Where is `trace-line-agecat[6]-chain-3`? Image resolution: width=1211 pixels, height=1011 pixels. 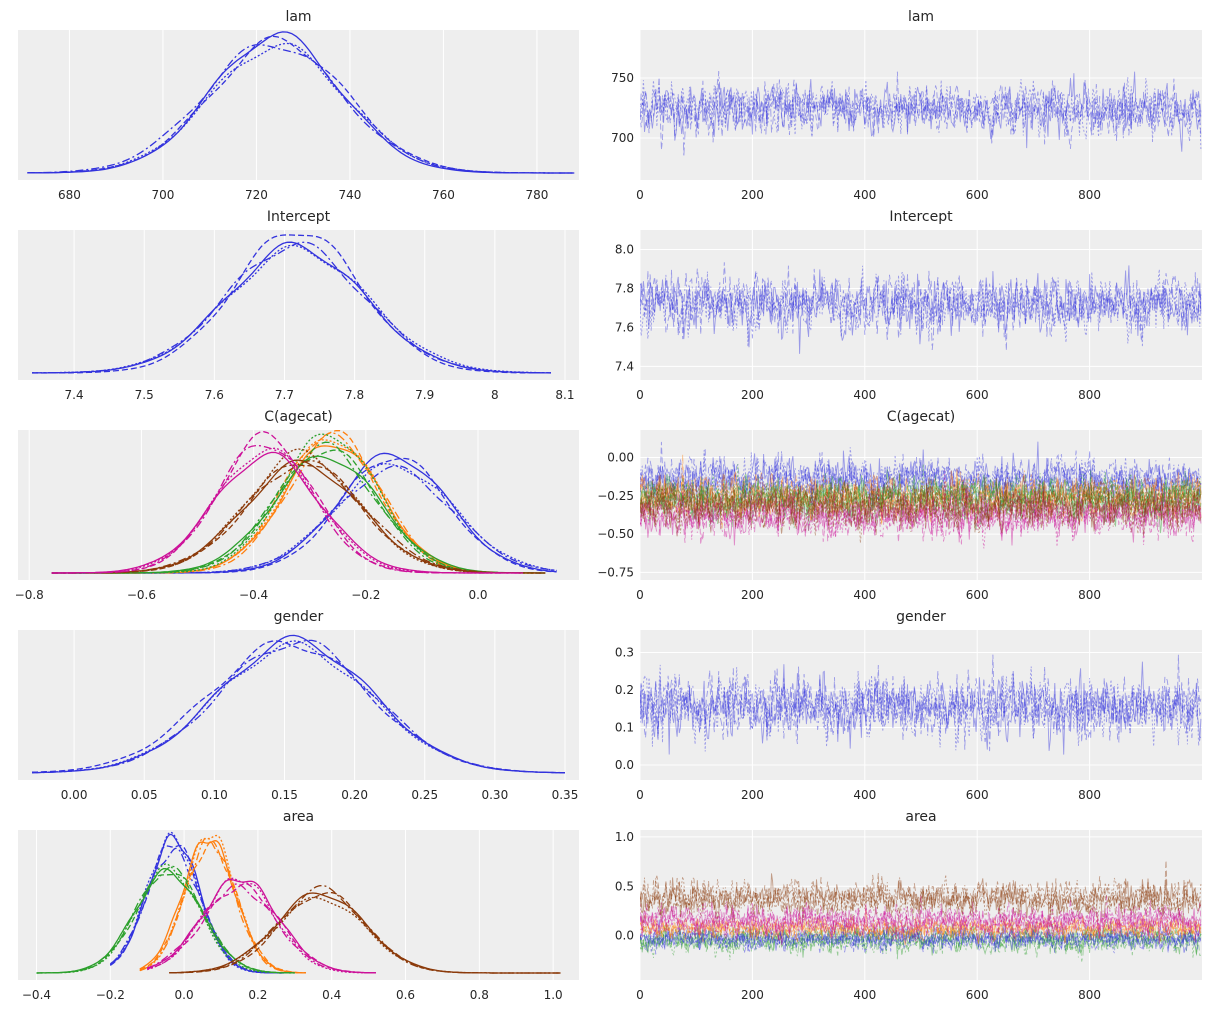
trace-line-agecat[6]-chain-3 is located at coordinates (921, 509).